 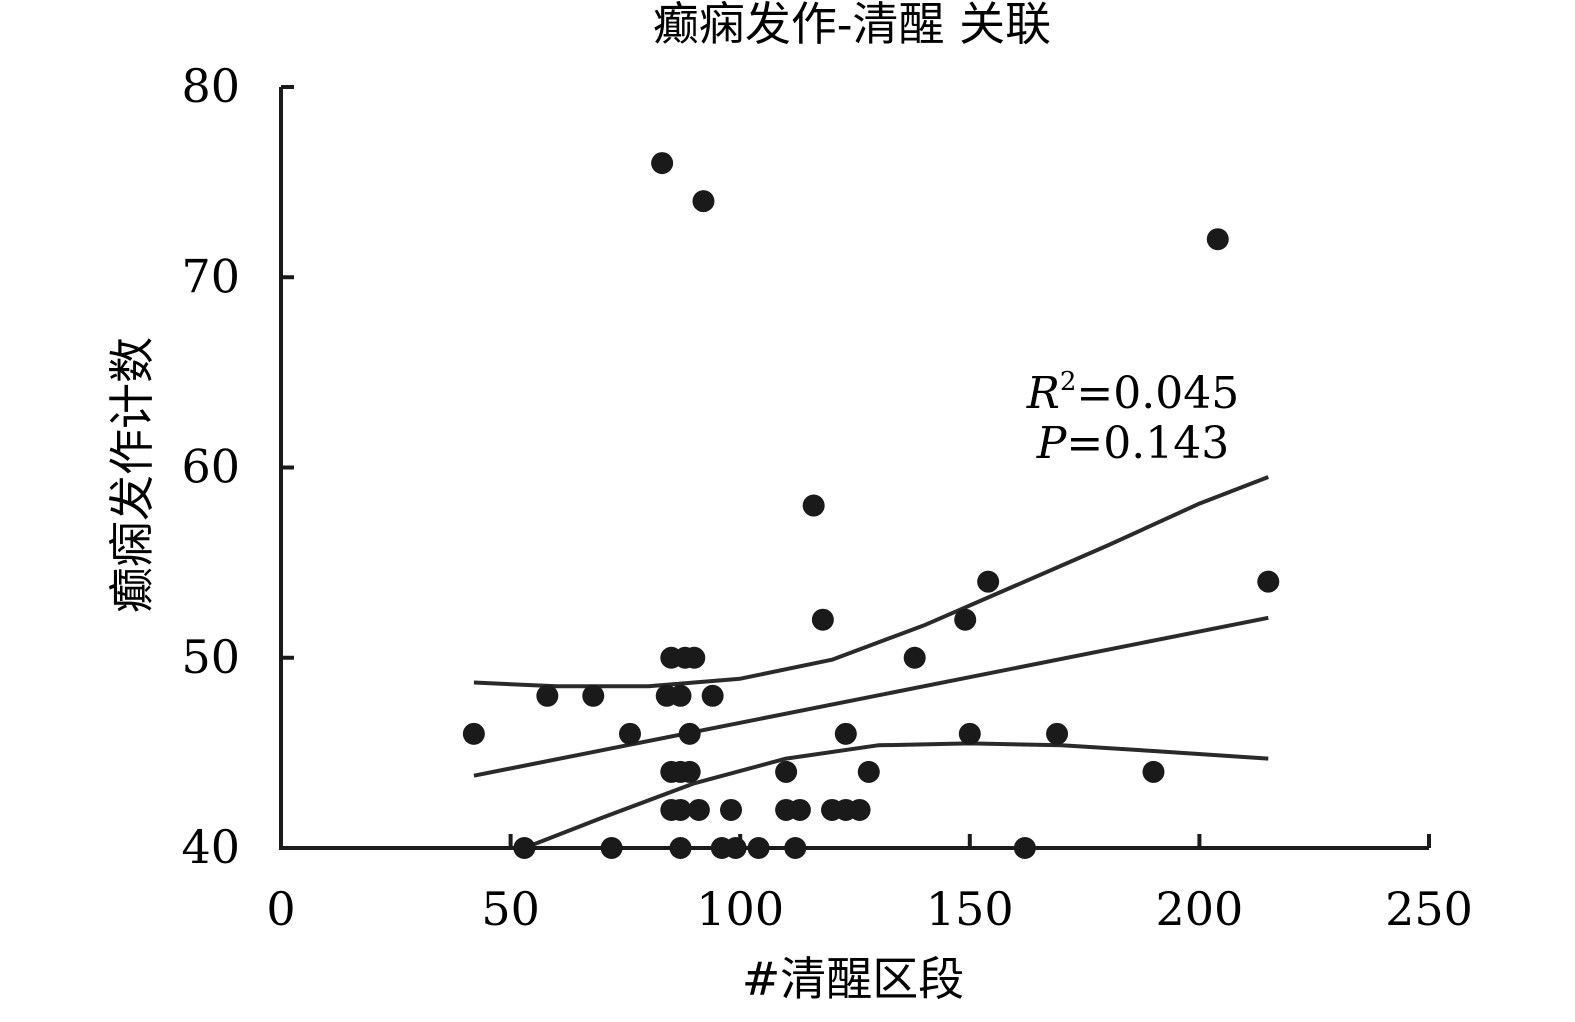 I want to click on x-tick-label: 250, so click(x=1429, y=909).